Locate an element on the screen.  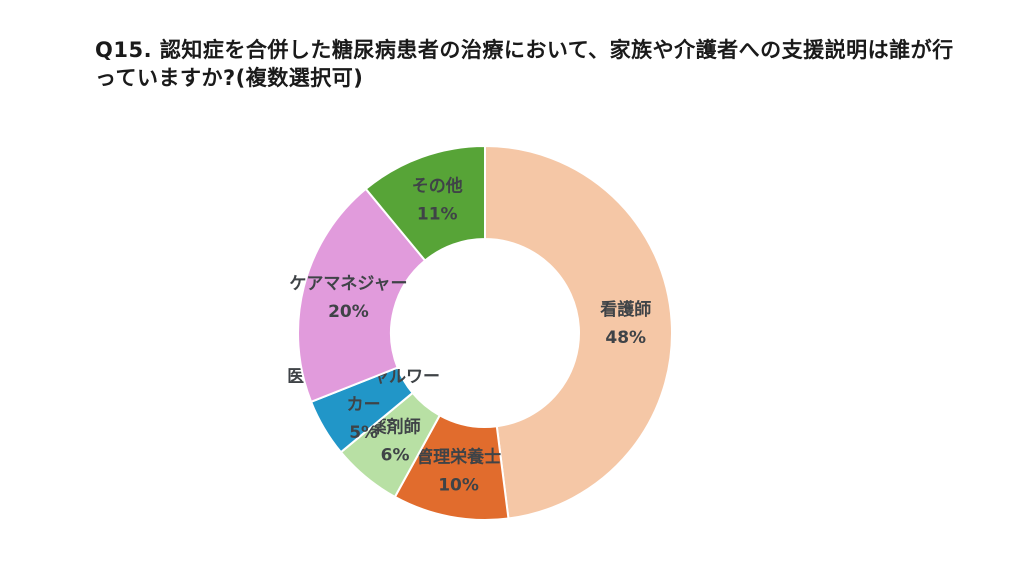
slice-label: 看護師 48% is located at coordinates (625, 323).